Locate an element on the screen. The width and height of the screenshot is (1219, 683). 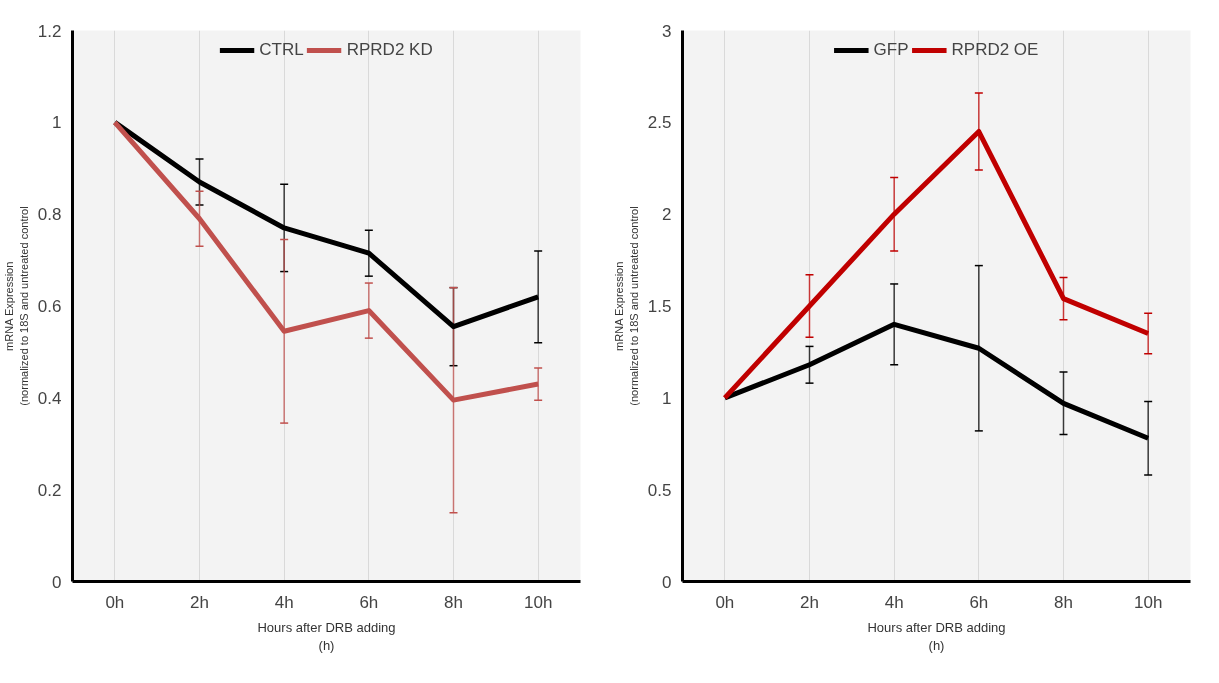
y-tick-label: 0.8 is located at coordinates (49, 215).